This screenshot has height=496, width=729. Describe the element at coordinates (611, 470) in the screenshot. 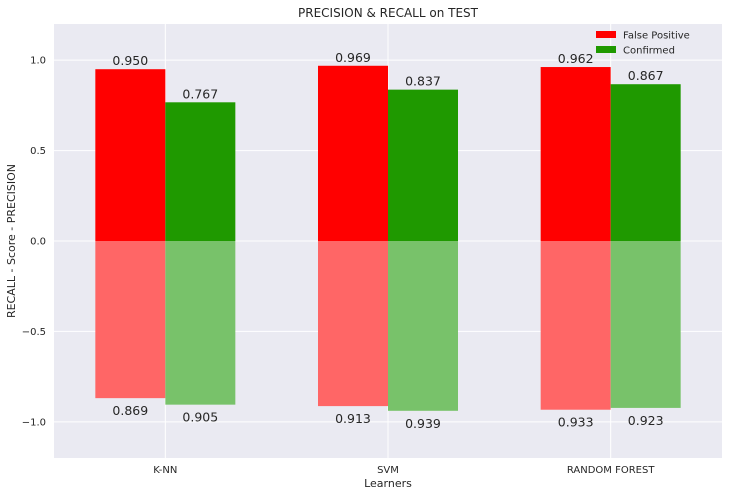

I see `x-tick-label: RANDOM FOREST` at that location.